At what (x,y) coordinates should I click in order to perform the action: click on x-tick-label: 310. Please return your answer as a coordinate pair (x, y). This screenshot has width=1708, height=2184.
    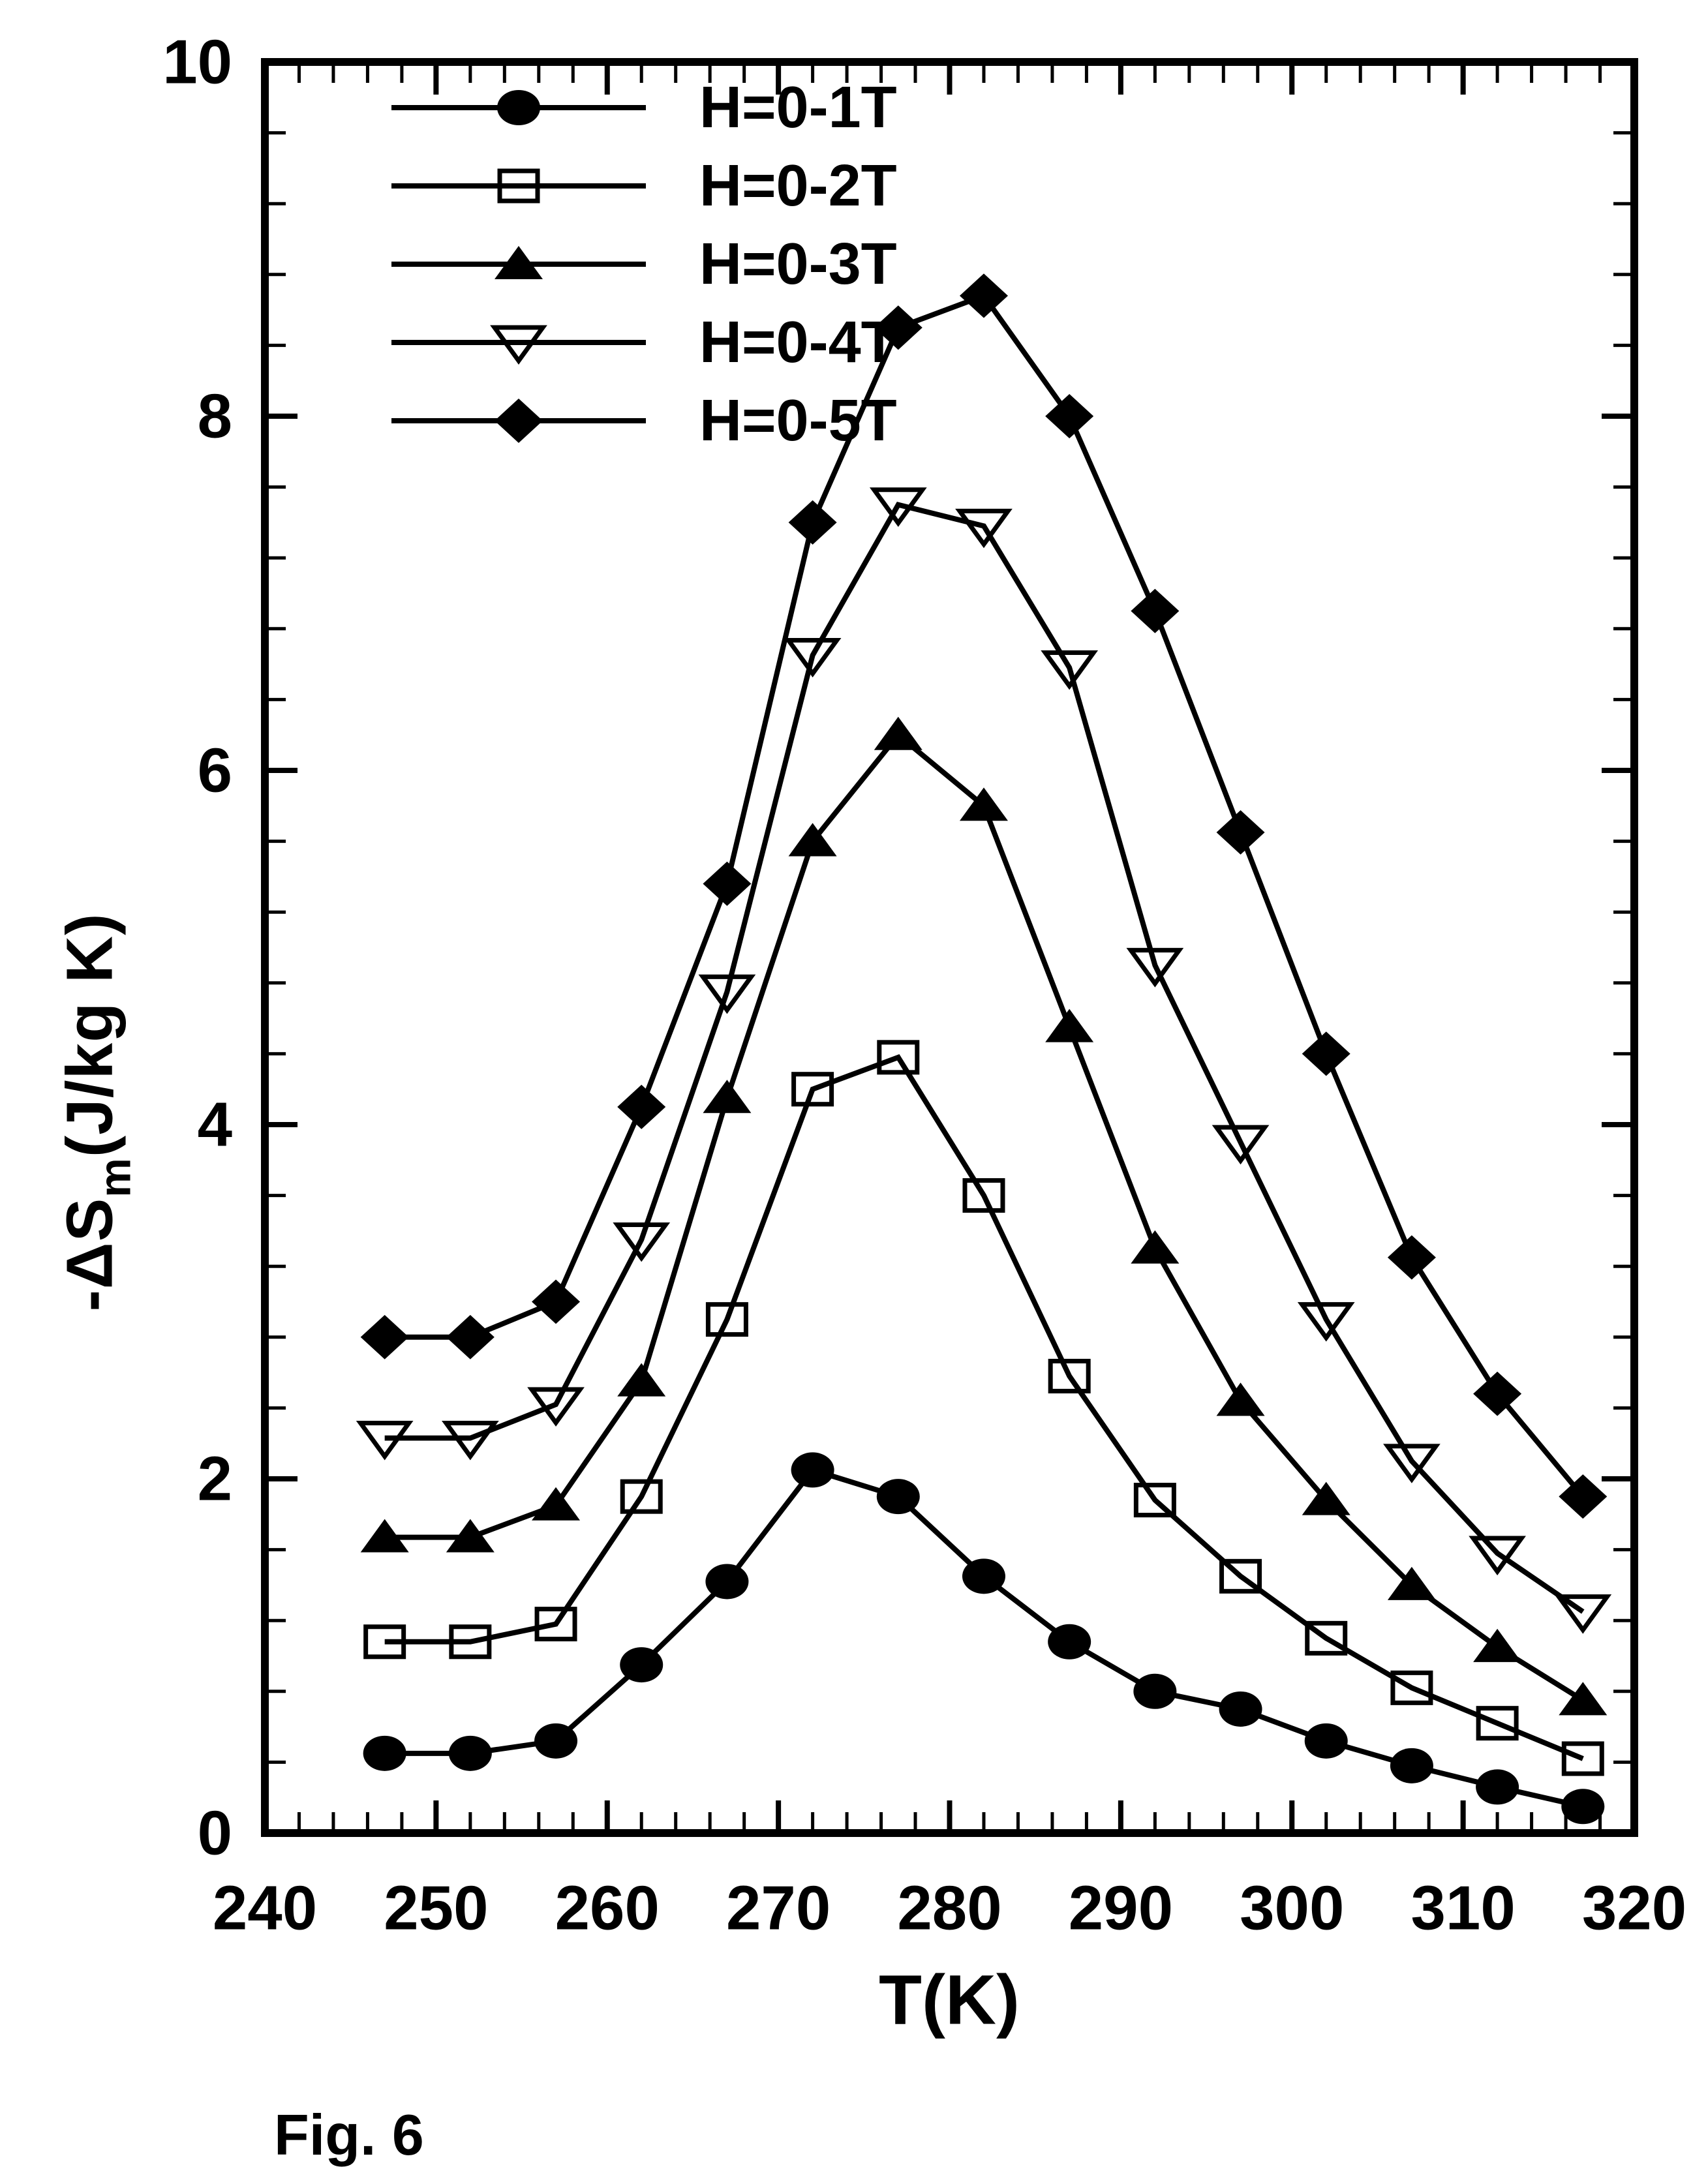
    Looking at the image, I should click on (1464, 1908).